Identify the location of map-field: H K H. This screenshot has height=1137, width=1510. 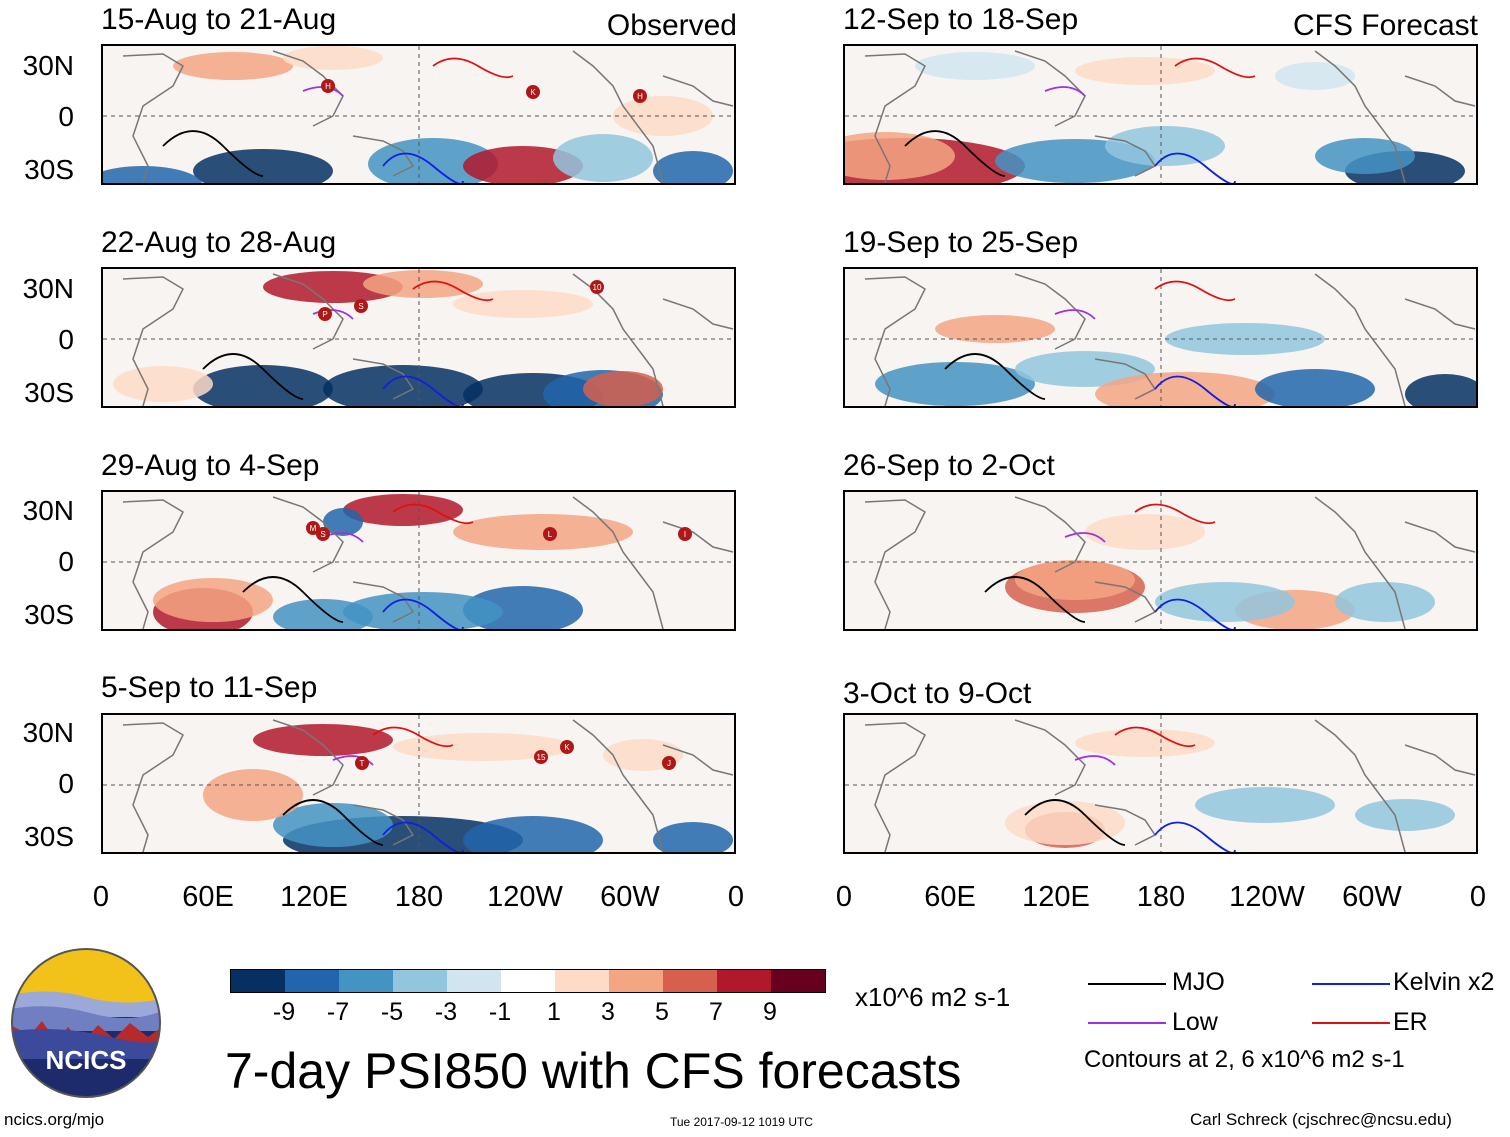
(418, 114).